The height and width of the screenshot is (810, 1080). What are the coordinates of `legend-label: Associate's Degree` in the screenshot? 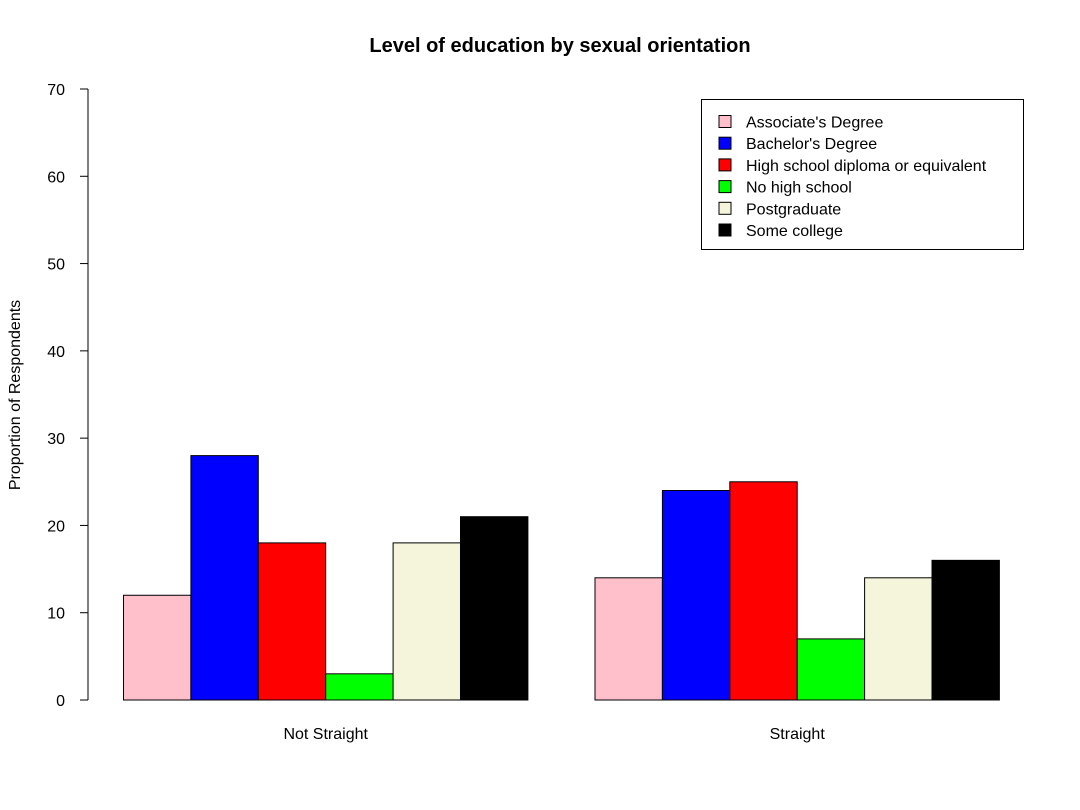 It's located at (814, 123).